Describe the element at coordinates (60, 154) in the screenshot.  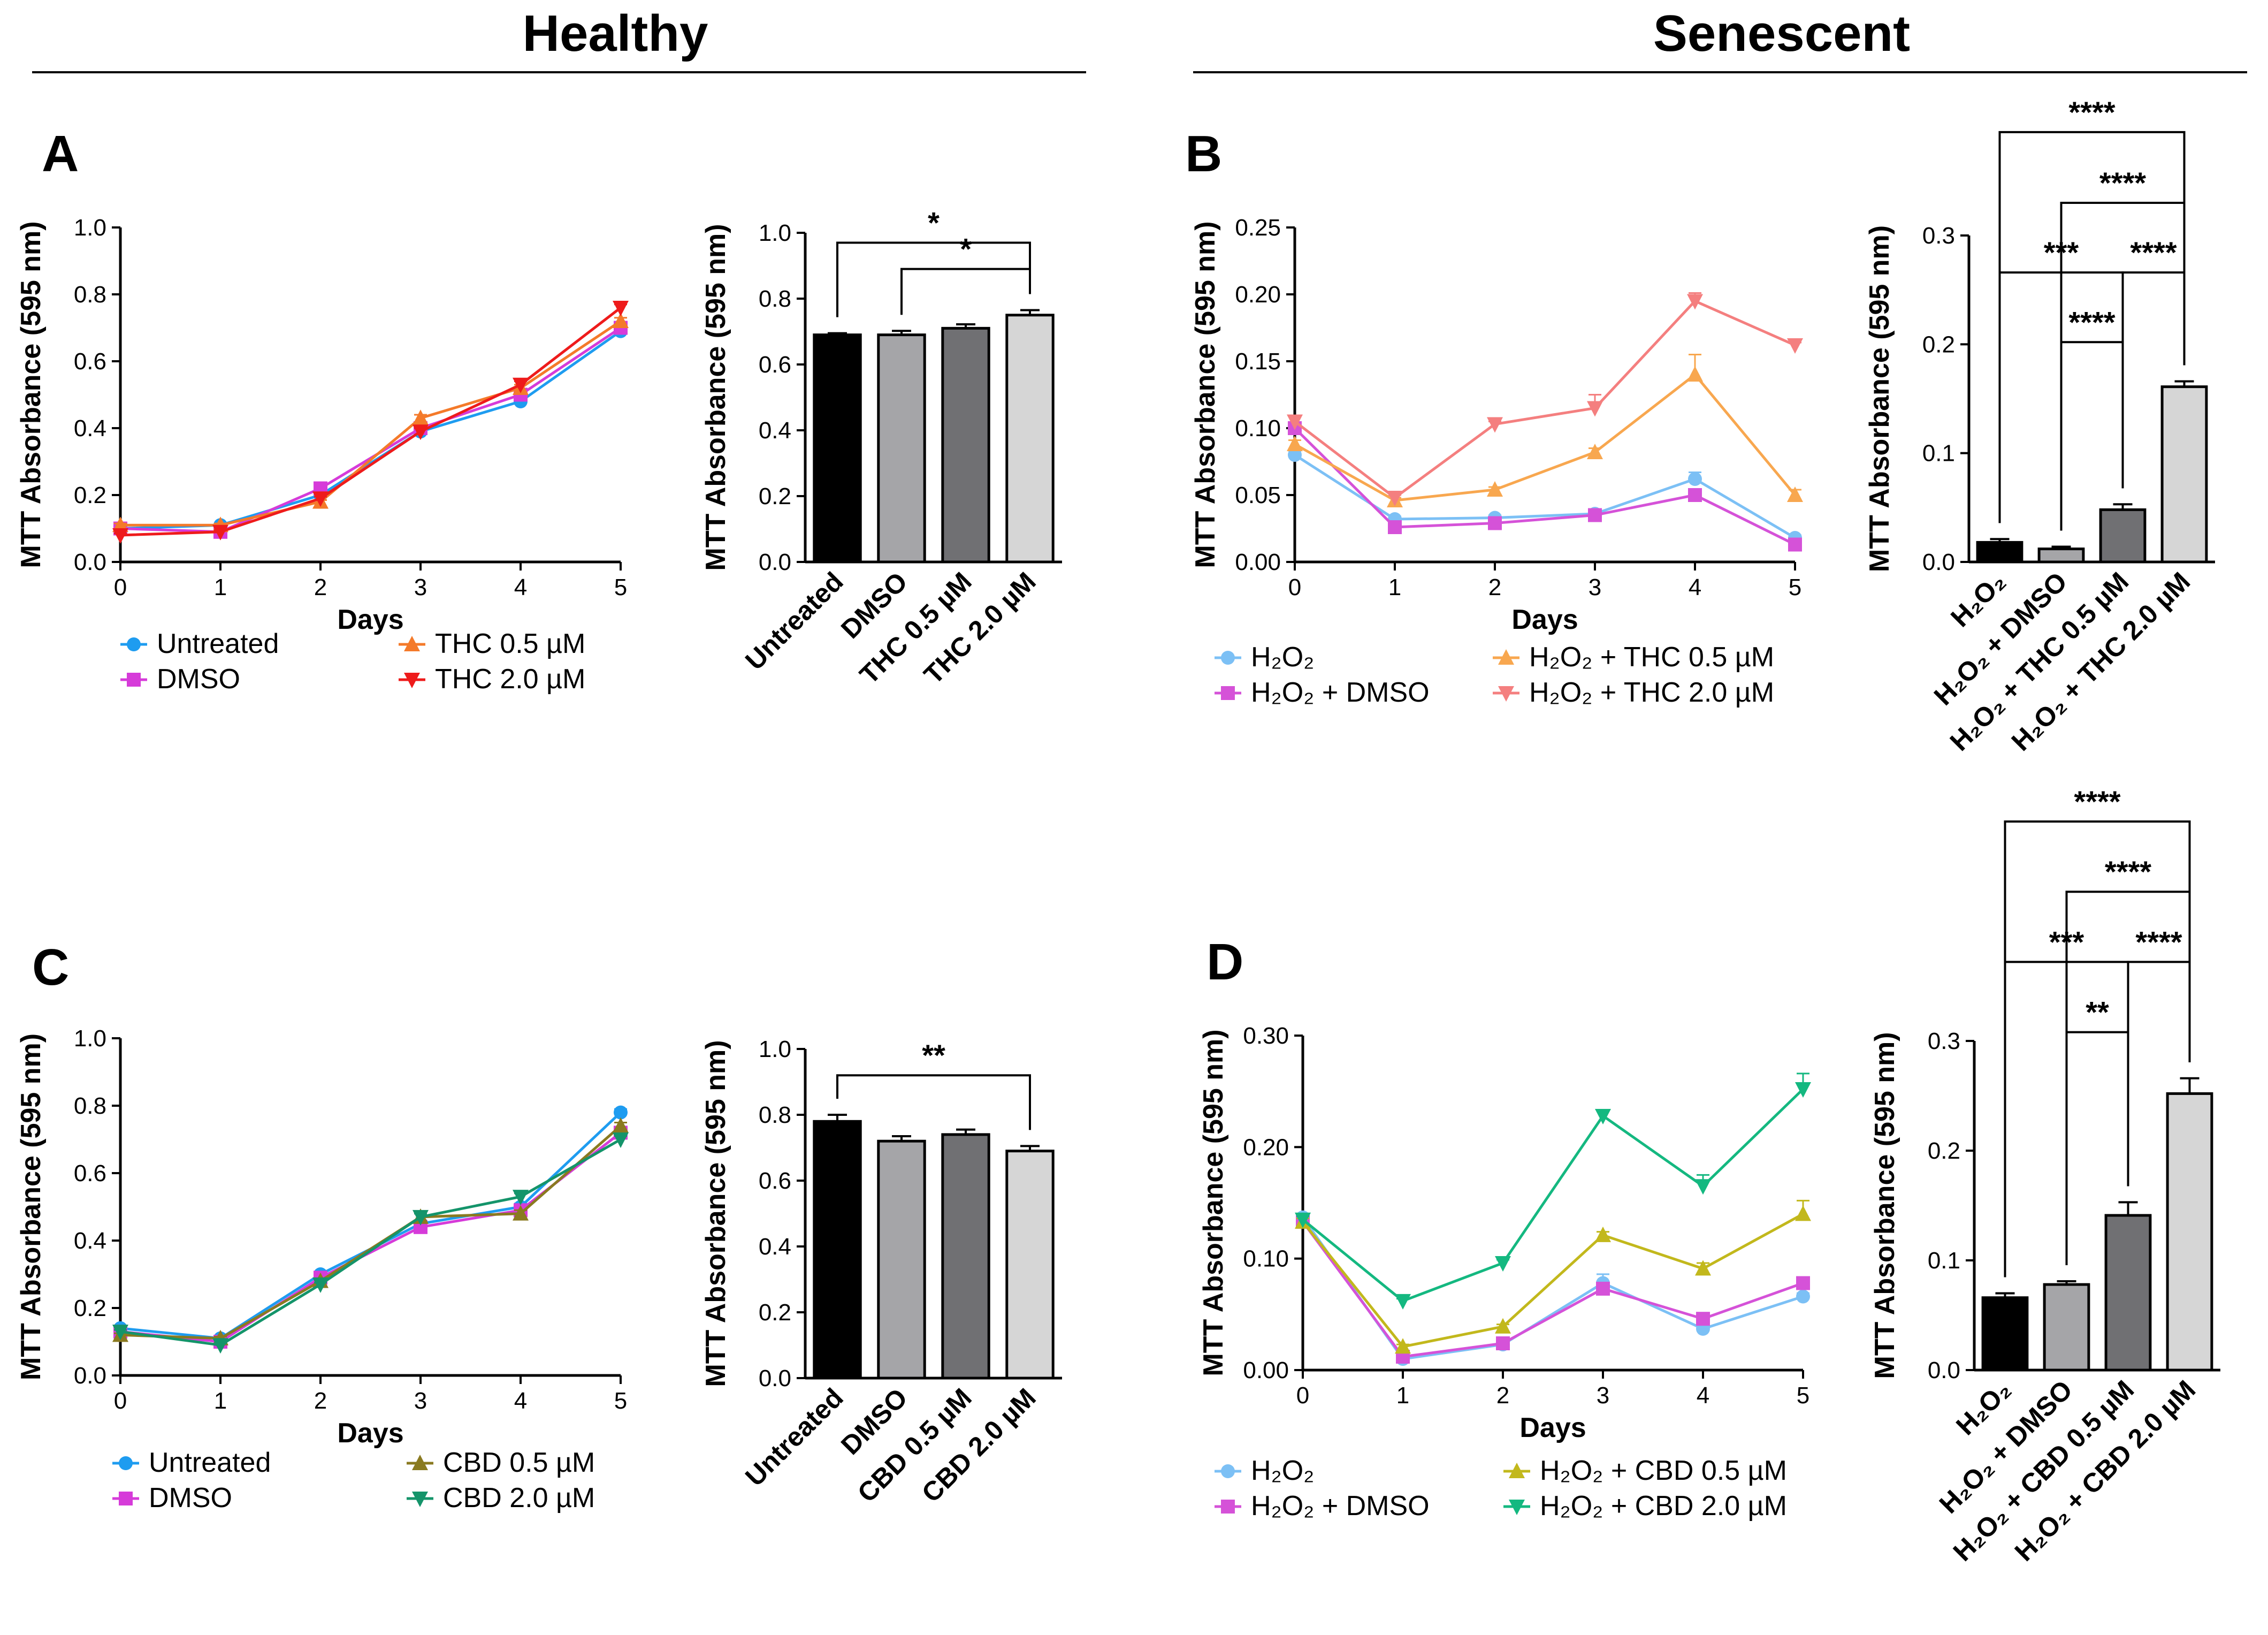
I see `panel-letter-a: A` at that location.